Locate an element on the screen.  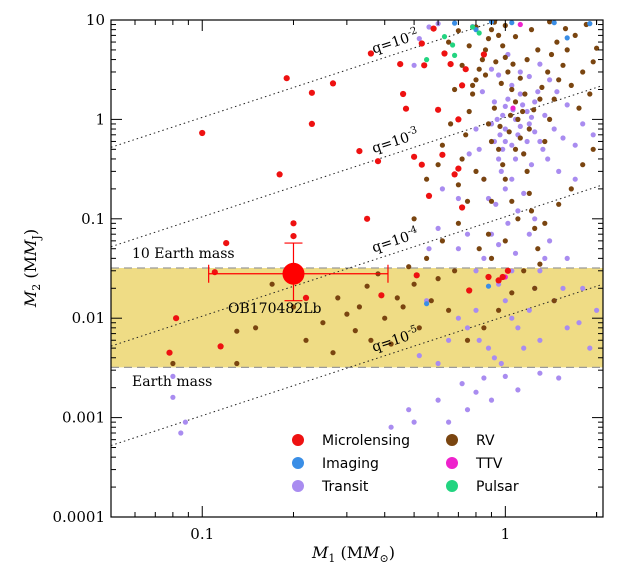
band-fill is located at coordinates (357, 317).